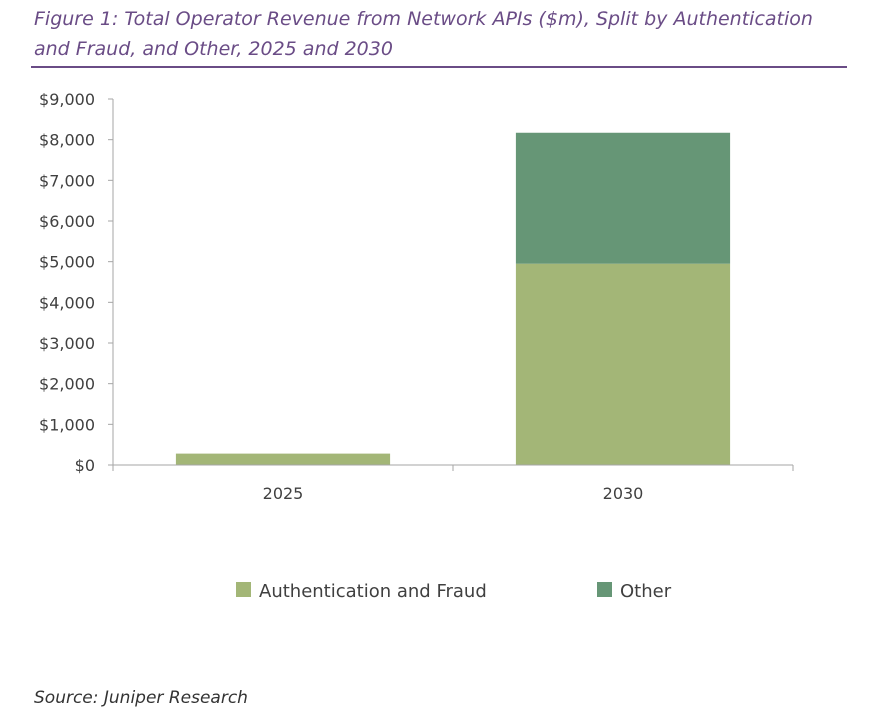 This screenshot has width=886, height=728. What do you see at coordinates (646, 591) in the screenshot?
I see `legend-label: Other` at bounding box center [646, 591].